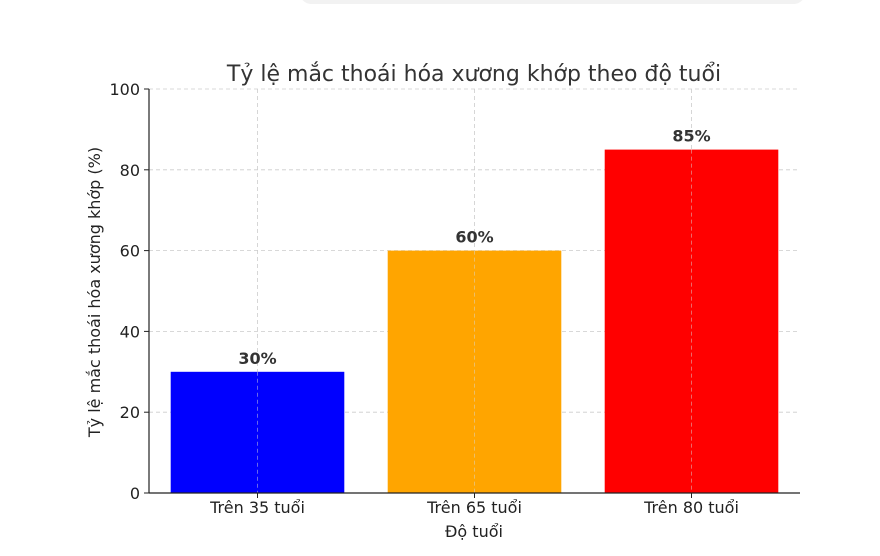 The height and width of the screenshot is (556, 880). Describe the element at coordinates (691, 507) in the screenshot. I see `x-tick-label-3: Trên 80 tuổi` at that location.